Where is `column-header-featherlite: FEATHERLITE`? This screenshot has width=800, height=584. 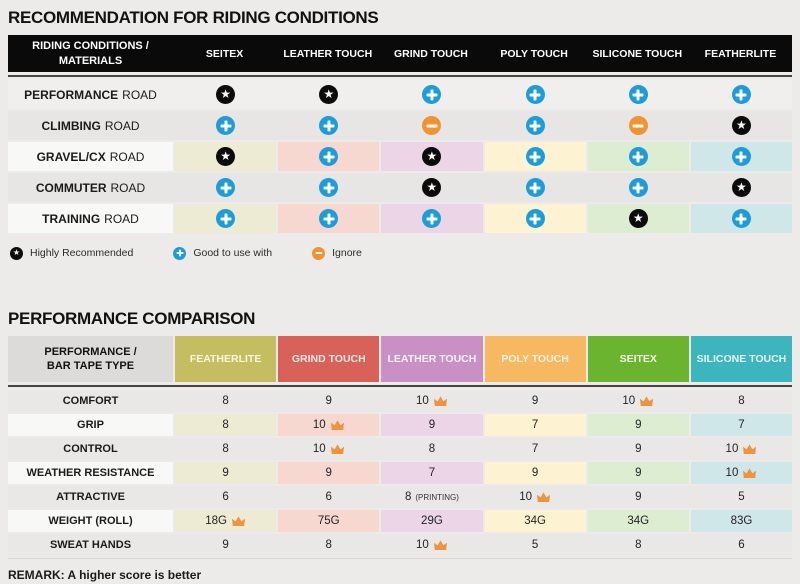
column-header-featherlite: FEATHERLITE is located at coordinates (226, 359).